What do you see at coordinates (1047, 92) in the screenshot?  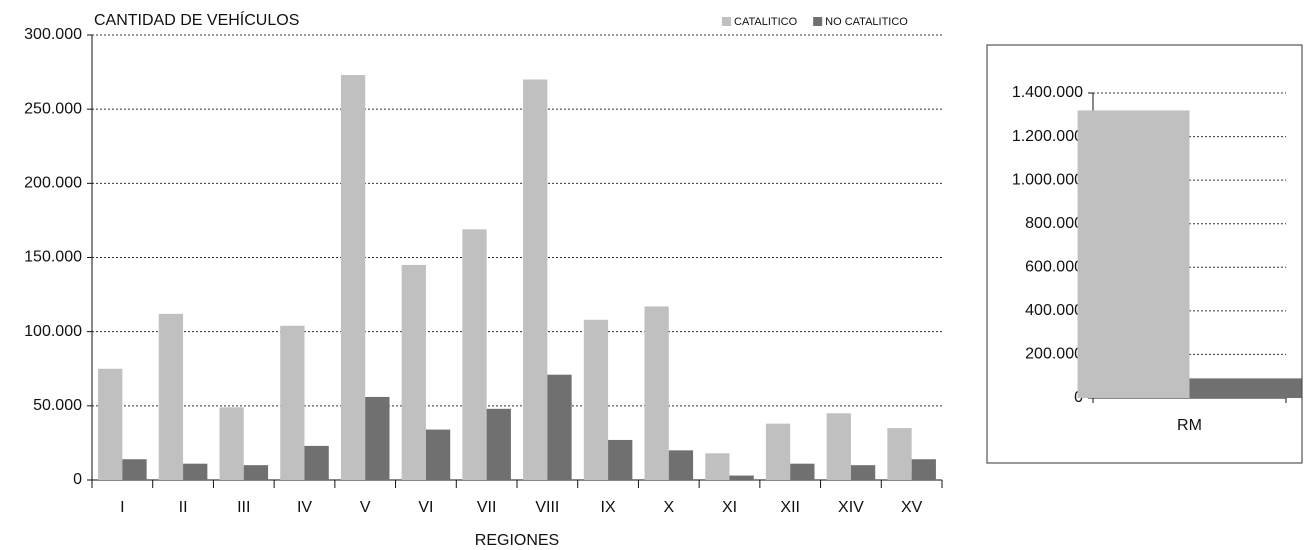 I see `y-tick-label: 1.400.000` at bounding box center [1047, 92].